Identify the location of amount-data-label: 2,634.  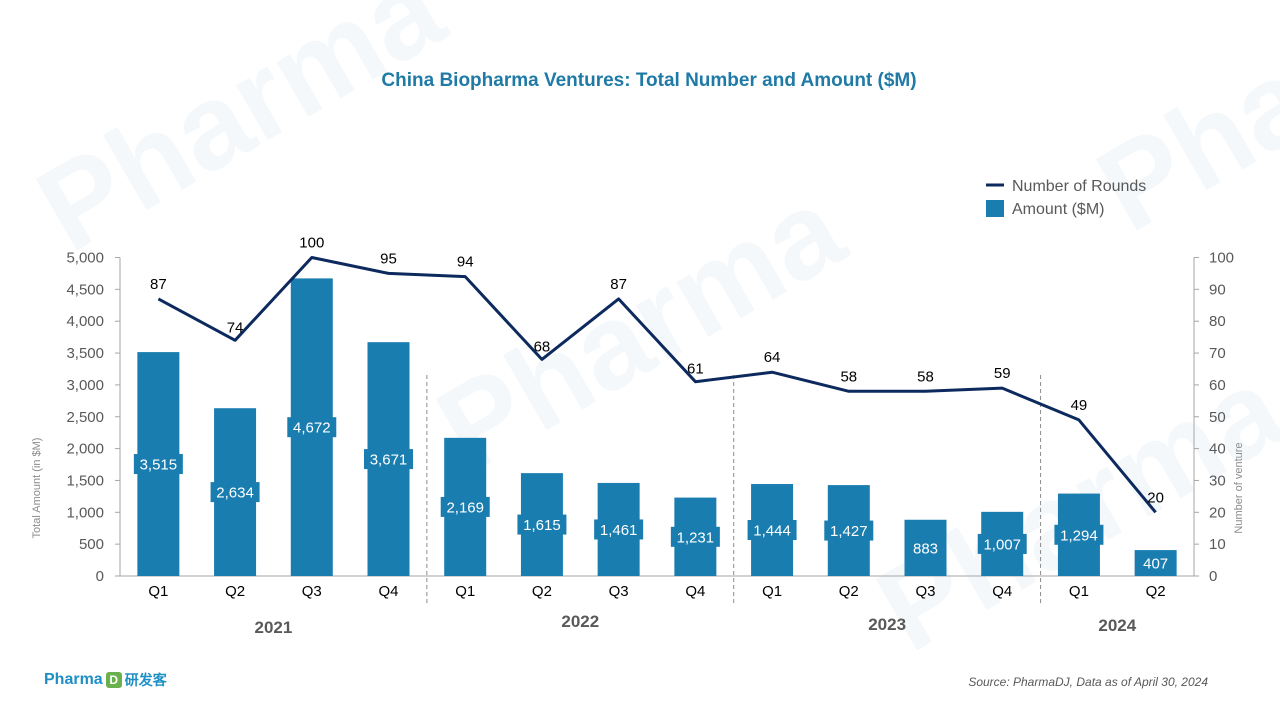
(235, 493).